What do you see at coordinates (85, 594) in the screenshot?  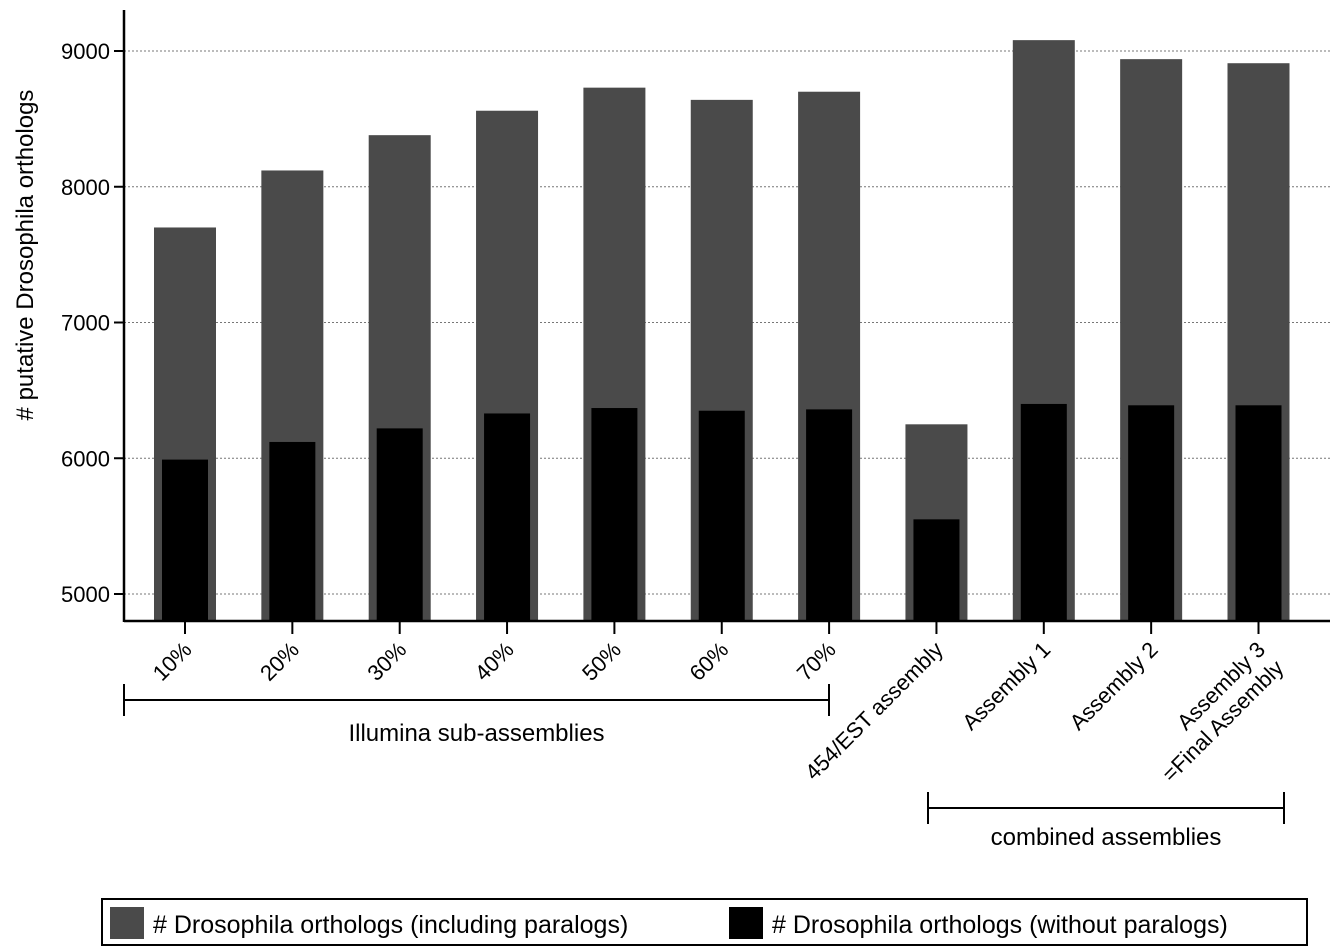 I see `y-tick-label: 5000` at bounding box center [85, 594].